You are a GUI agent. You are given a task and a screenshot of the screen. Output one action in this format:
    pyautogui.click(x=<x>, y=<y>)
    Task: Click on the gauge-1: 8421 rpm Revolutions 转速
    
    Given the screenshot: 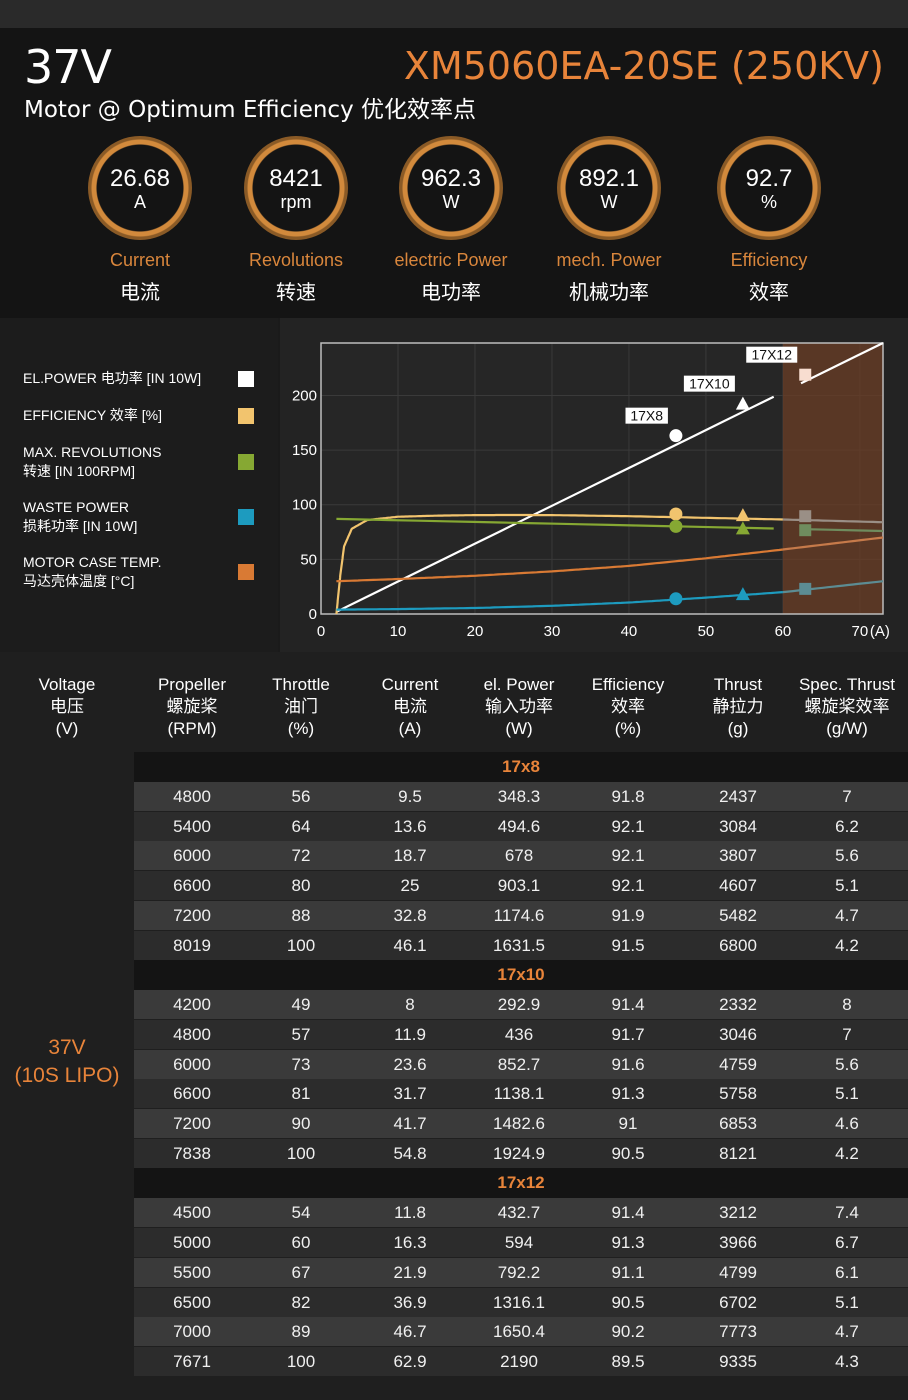 What is the action you would take?
    pyautogui.click(x=296, y=223)
    